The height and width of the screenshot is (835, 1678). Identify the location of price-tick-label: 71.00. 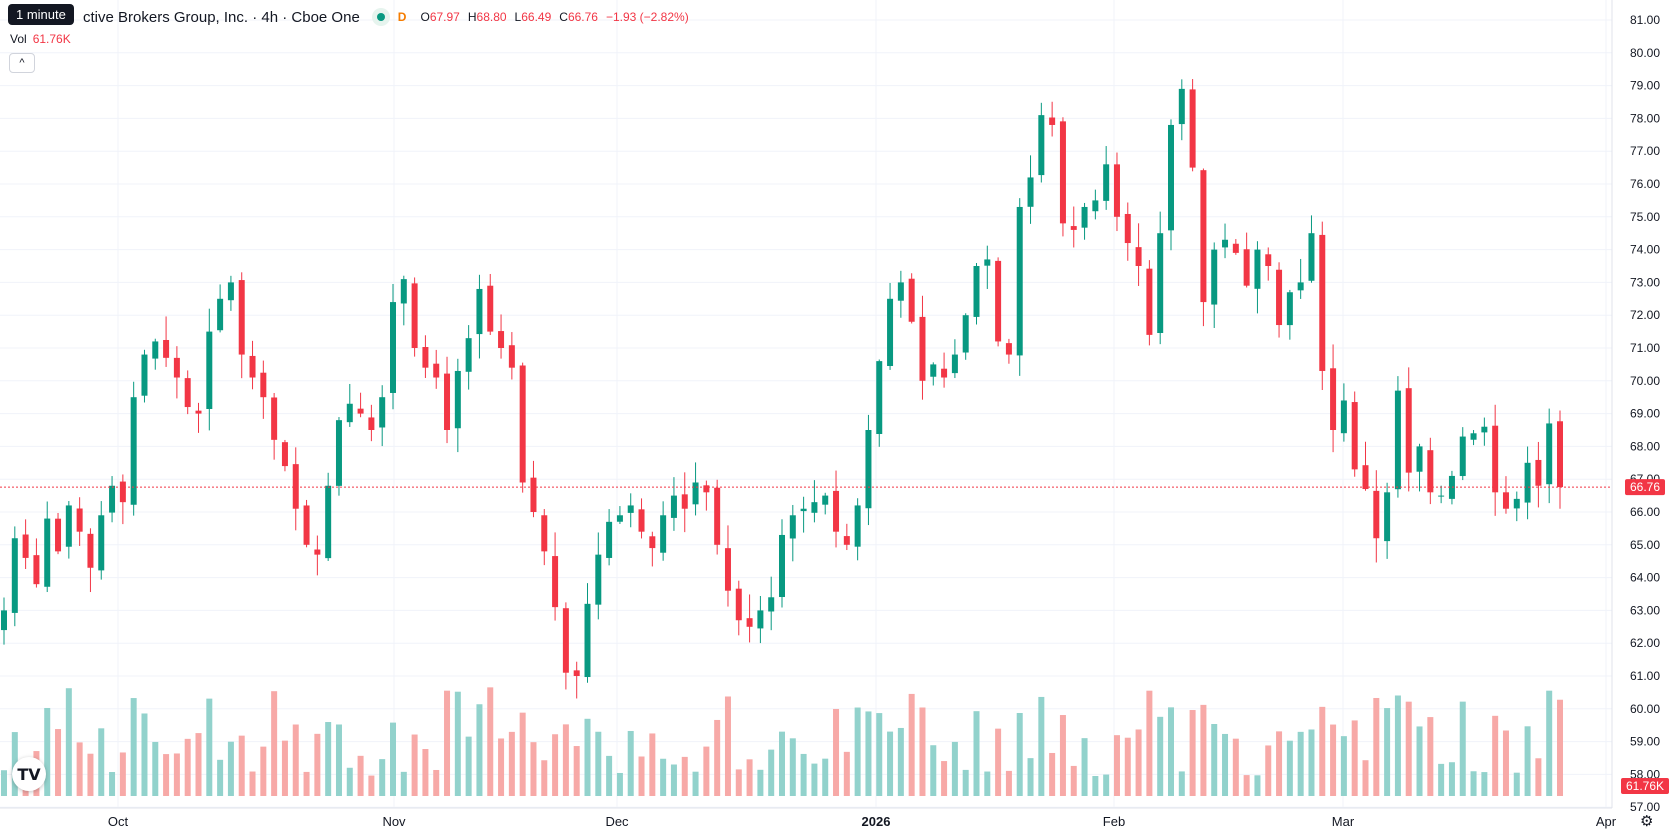
(1645, 348).